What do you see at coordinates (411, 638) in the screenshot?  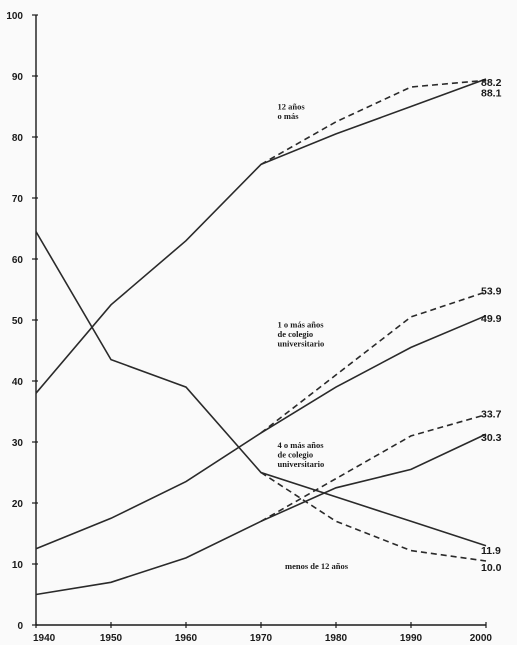 I see `x-tick-label: 1990` at bounding box center [411, 638].